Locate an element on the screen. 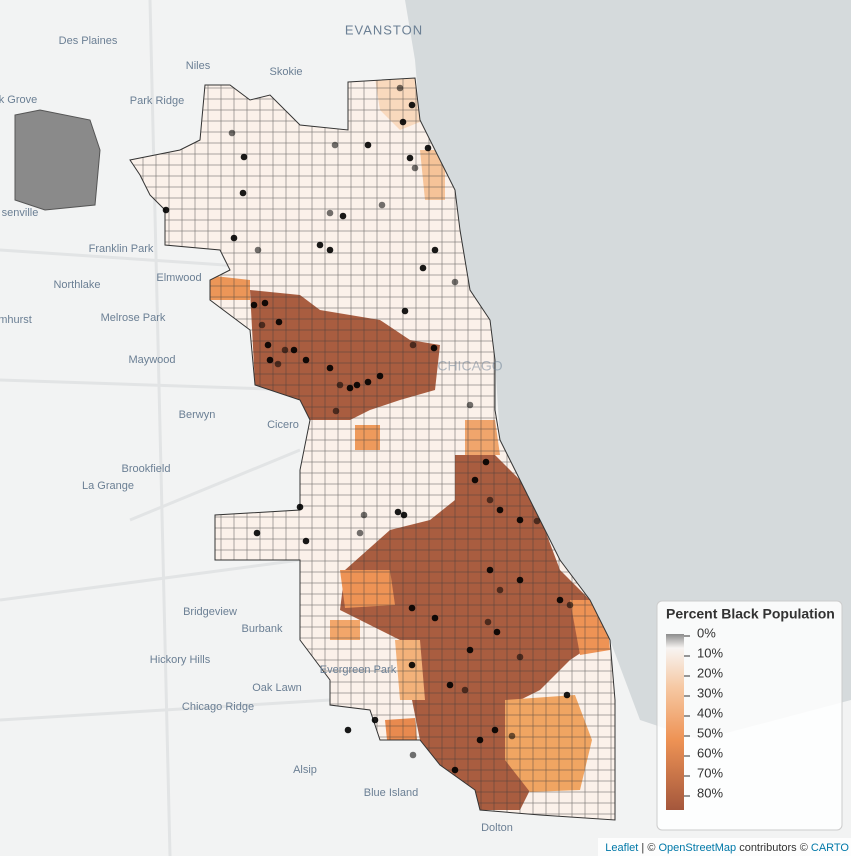 The height and width of the screenshot is (856, 851). place-label: Elmwood is located at coordinates (178, 278).